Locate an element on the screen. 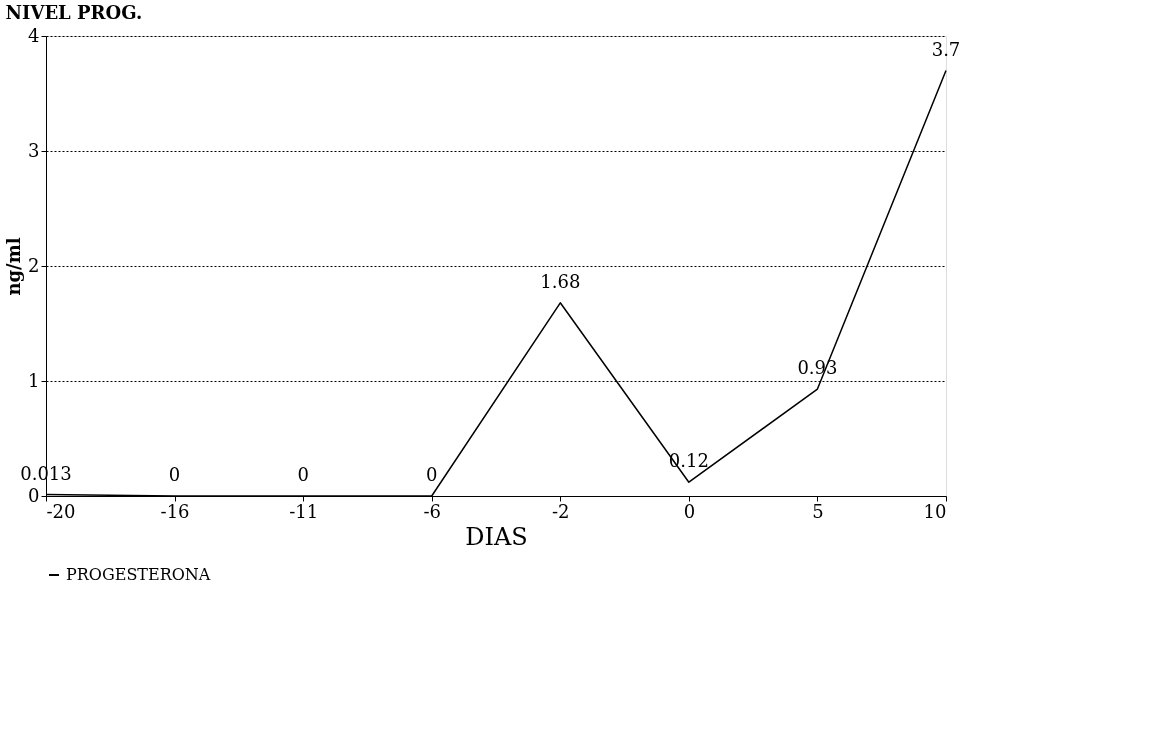  x-tick-label: -20 is located at coordinates (61, 511).